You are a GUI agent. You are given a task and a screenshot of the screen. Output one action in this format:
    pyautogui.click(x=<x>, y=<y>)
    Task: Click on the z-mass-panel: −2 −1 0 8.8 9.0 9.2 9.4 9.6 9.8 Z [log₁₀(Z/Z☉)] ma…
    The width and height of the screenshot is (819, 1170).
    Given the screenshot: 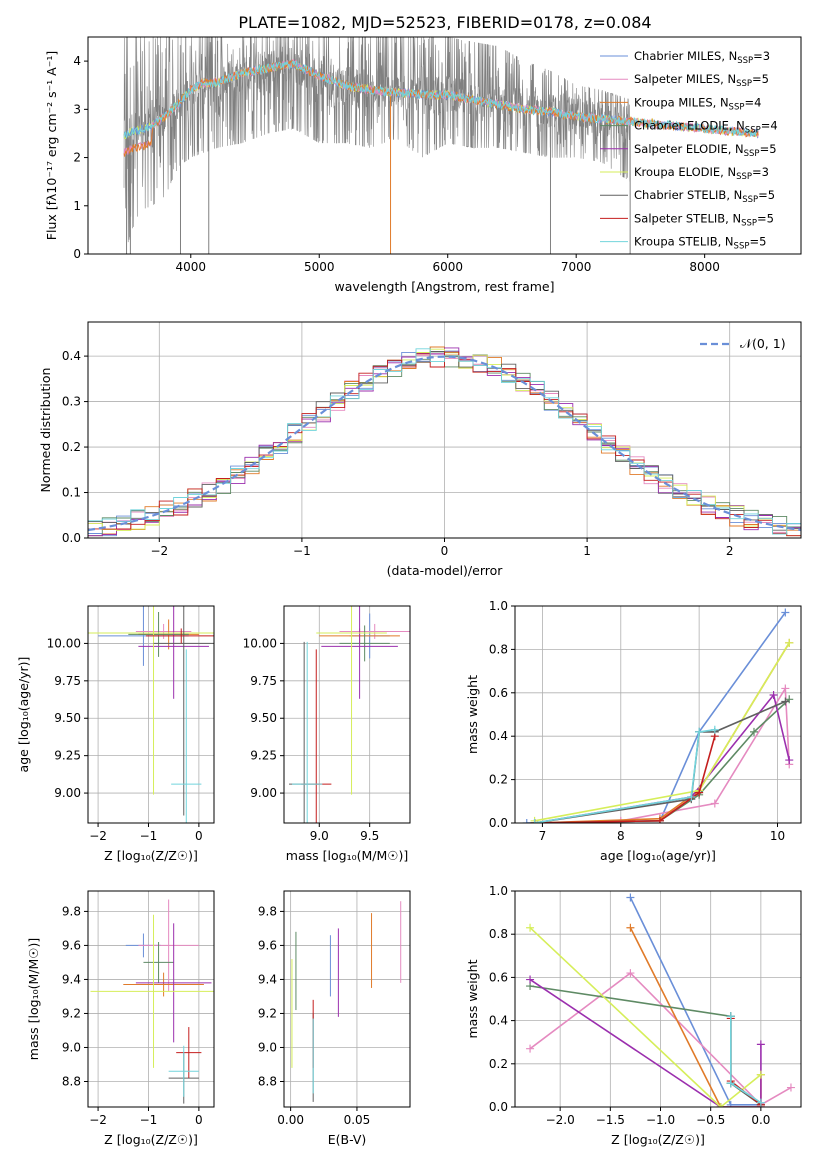 What is the action you would take?
    pyautogui.click(x=120, y=1018)
    